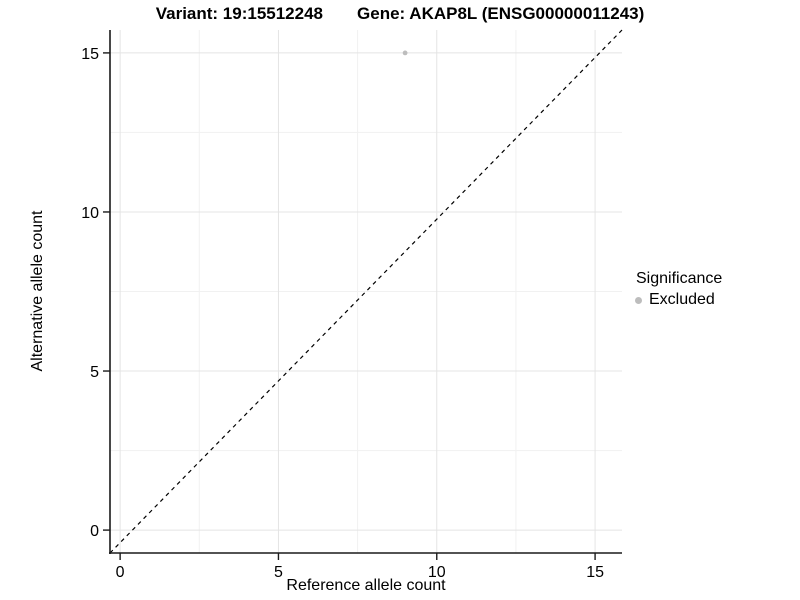  What do you see at coordinates (638, 300) in the screenshot?
I see `point-swatch-icon` at bounding box center [638, 300].